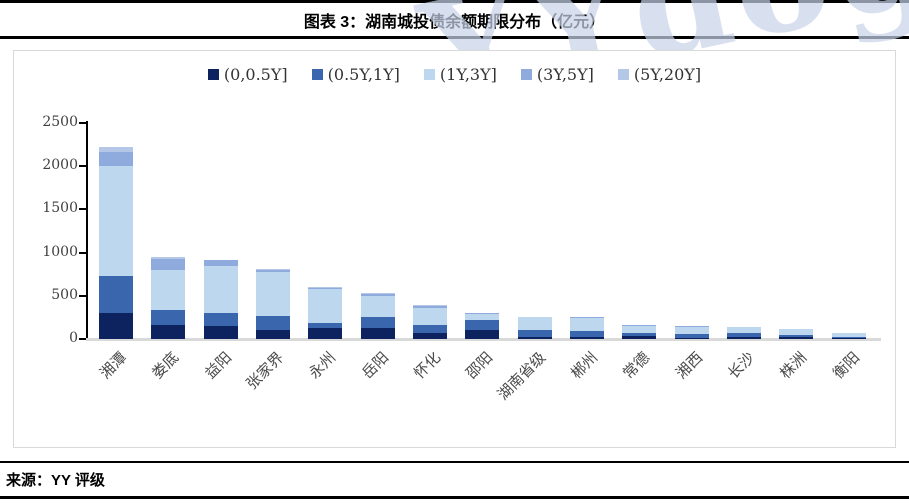  I want to click on x-axis-label: 娄底, so click(165, 365).